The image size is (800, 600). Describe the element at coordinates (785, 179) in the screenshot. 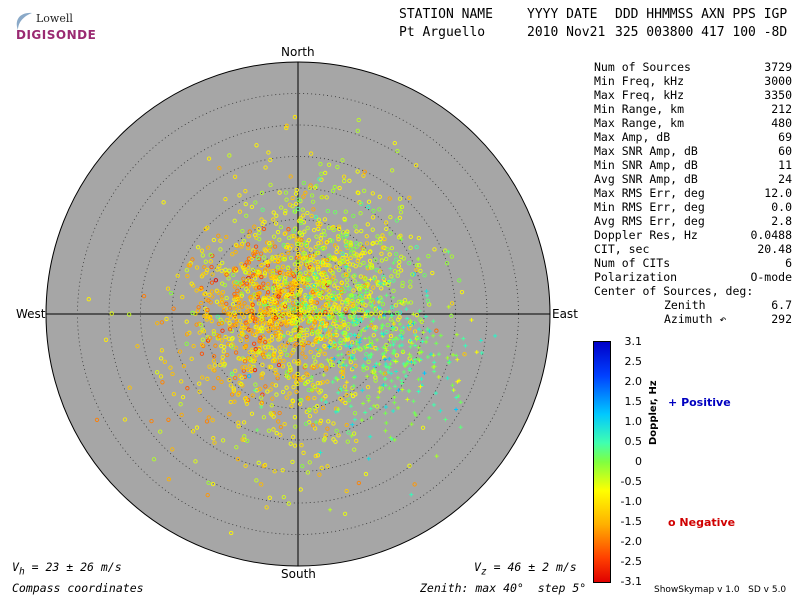

I see `stat-value: 24` at that location.